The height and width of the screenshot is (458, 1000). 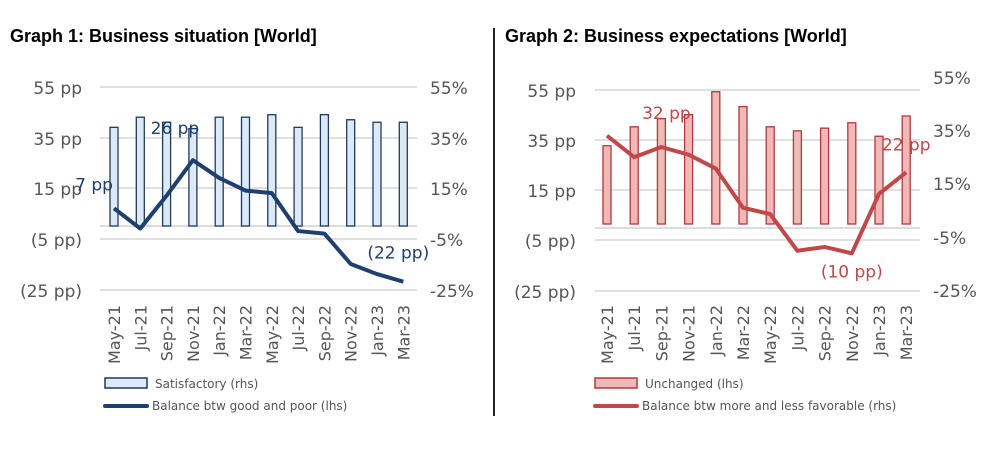 I want to click on legend-line-label: Balance btw good and poor (lhs), so click(x=249, y=406).